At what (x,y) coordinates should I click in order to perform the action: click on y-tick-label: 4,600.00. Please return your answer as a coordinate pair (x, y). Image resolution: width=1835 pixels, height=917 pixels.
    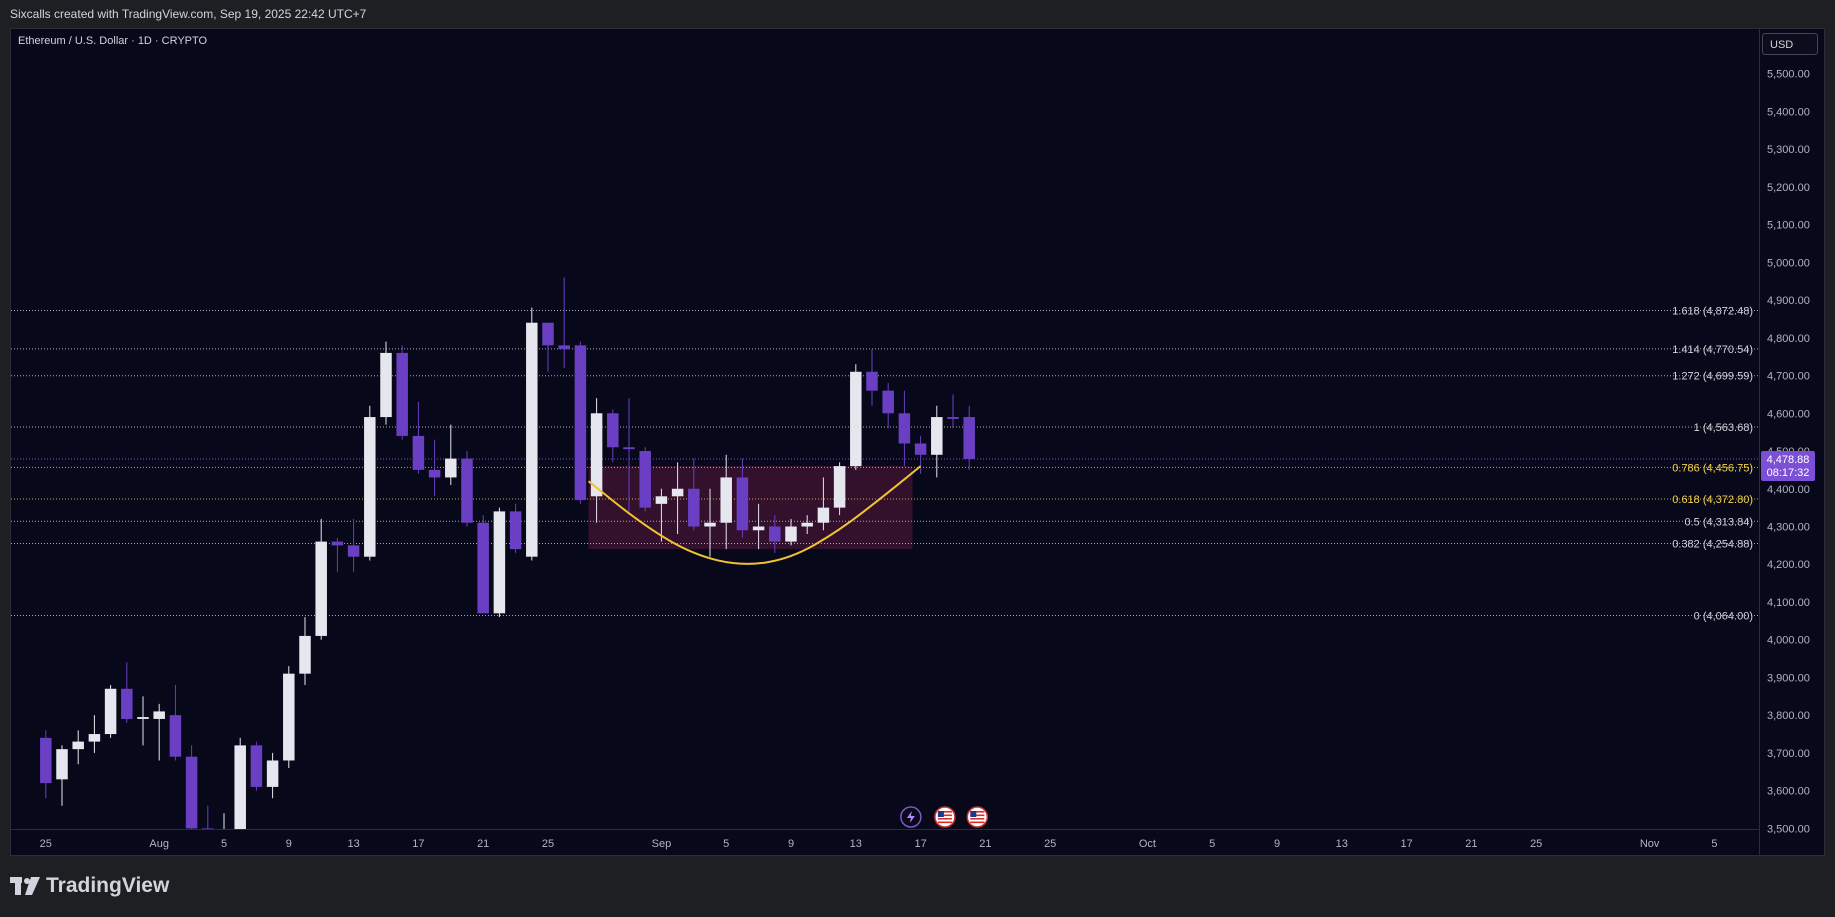
    Looking at the image, I should click on (1788, 414).